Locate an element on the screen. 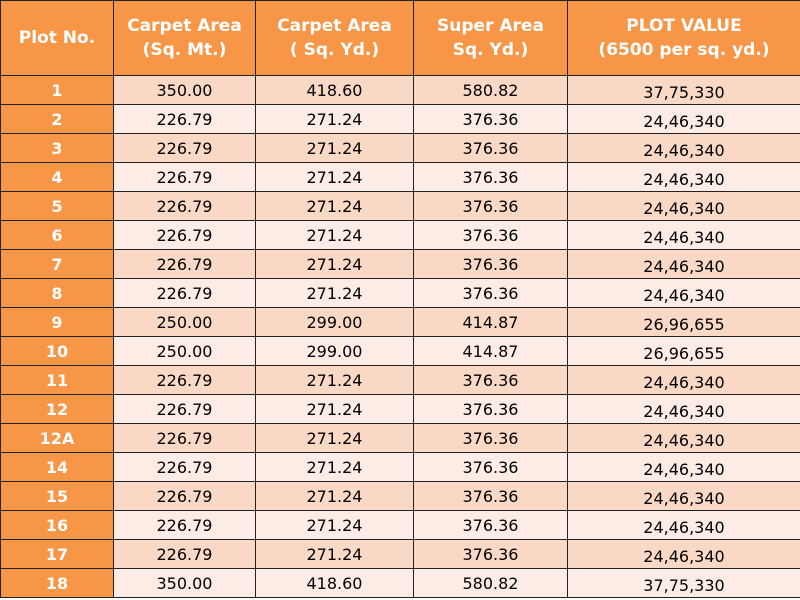 This screenshot has height=600, width=800. table-row: 9 250.00 299.00 414.87 26,96,655 is located at coordinates (400, 322).